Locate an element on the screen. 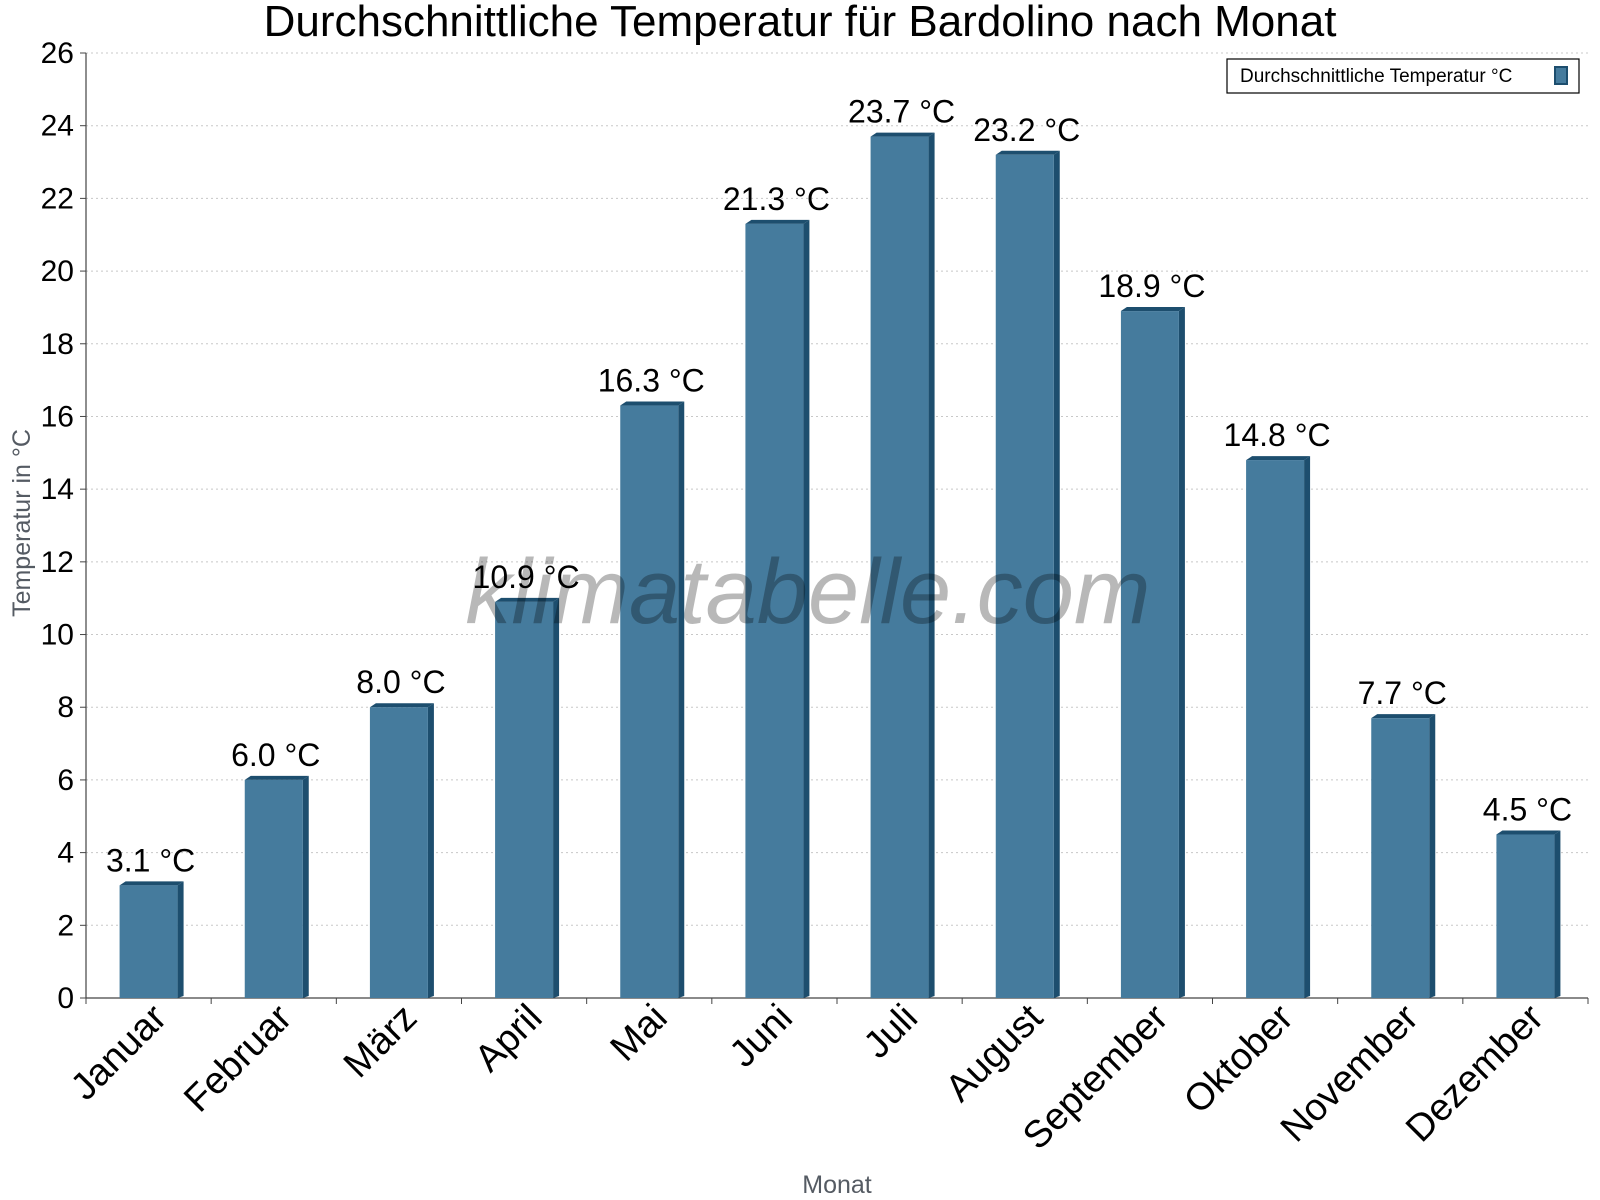  bar-märz is located at coordinates (401, 850).